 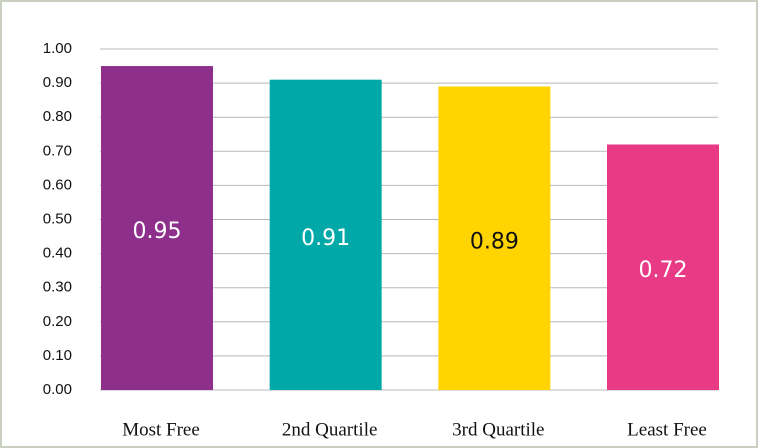 I want to click on x-tick-label: 3rd Quartile, so click(x=498, y=429).